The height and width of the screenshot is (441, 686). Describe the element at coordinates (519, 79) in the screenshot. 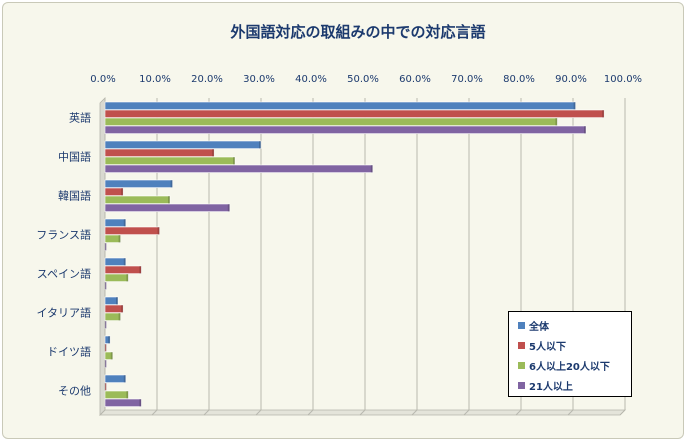

I see `x-tick-label: 80.0%` at that location.